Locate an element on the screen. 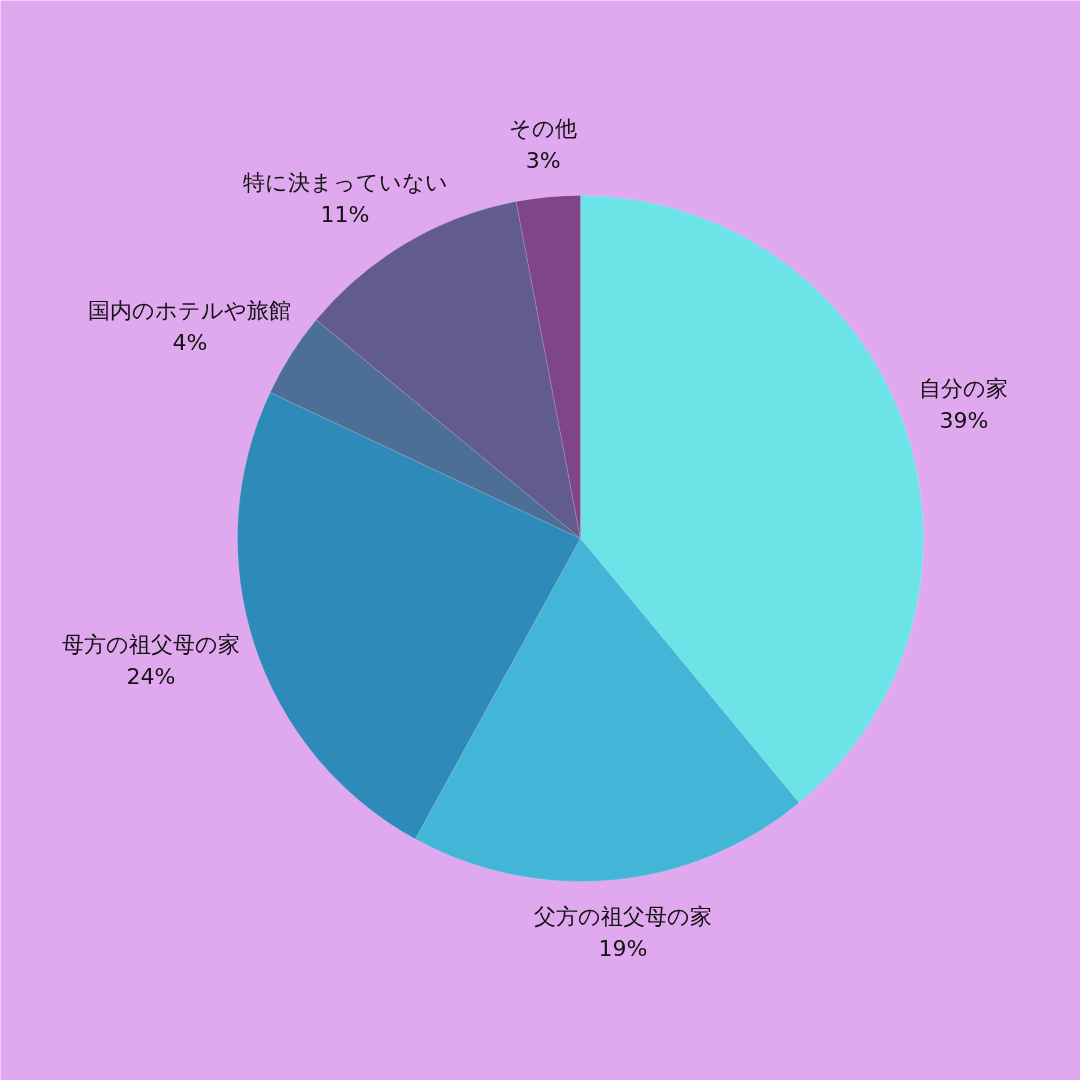 This screenshot has width=1080, height=1080. slice-label: 自分の家 is located at coordinates (964, 388).